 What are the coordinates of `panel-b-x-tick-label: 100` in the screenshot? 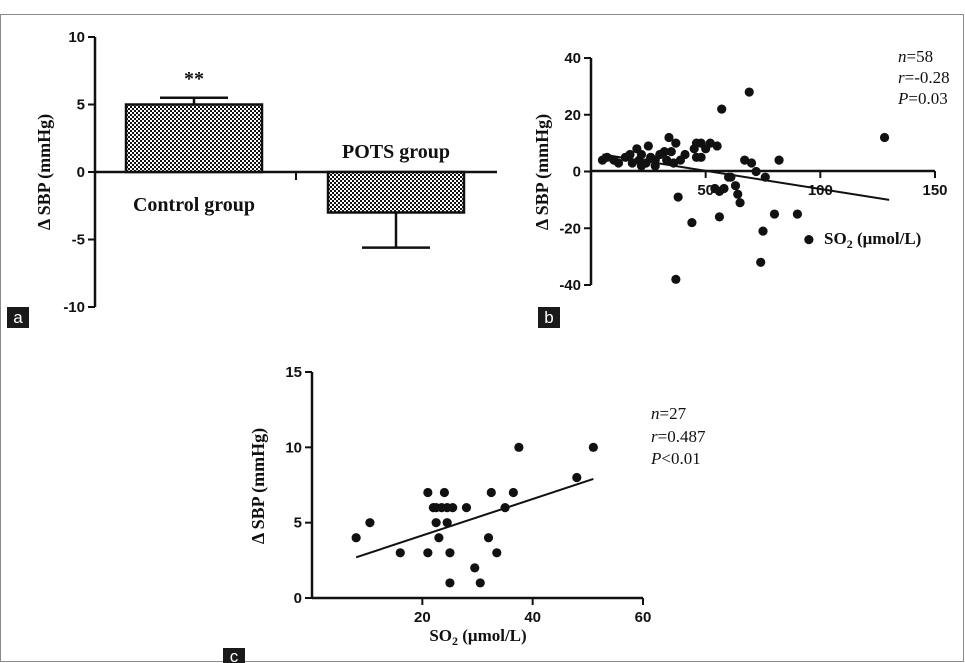 It's located at (820, 190).